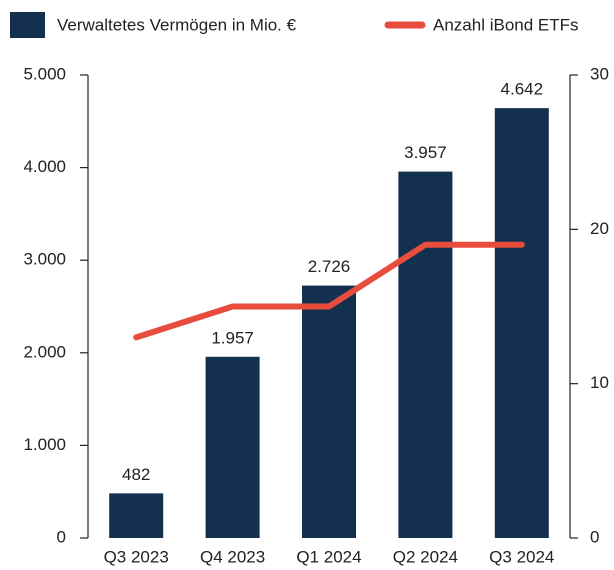 The image size is (614, 570). What do you see at coordinates (425, 556) in the screenshot?
I see `x-tick-label: Q2 2024` at bounding box center [425, 556].